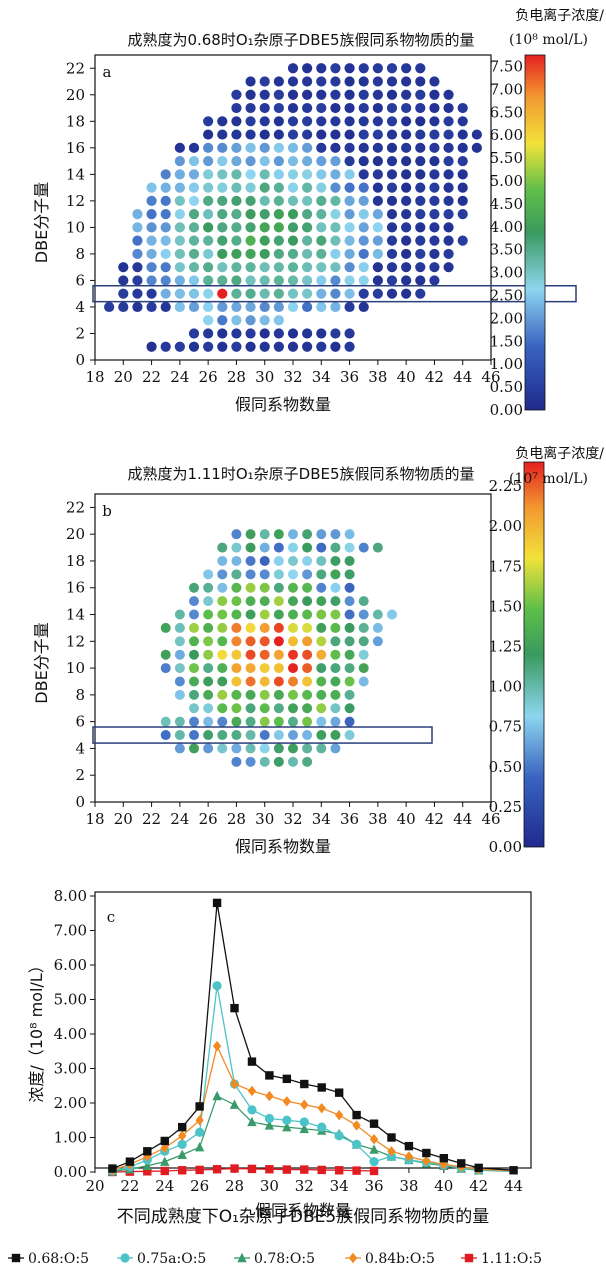  I want to click on y-tick-label: 12, so click(75, 641).